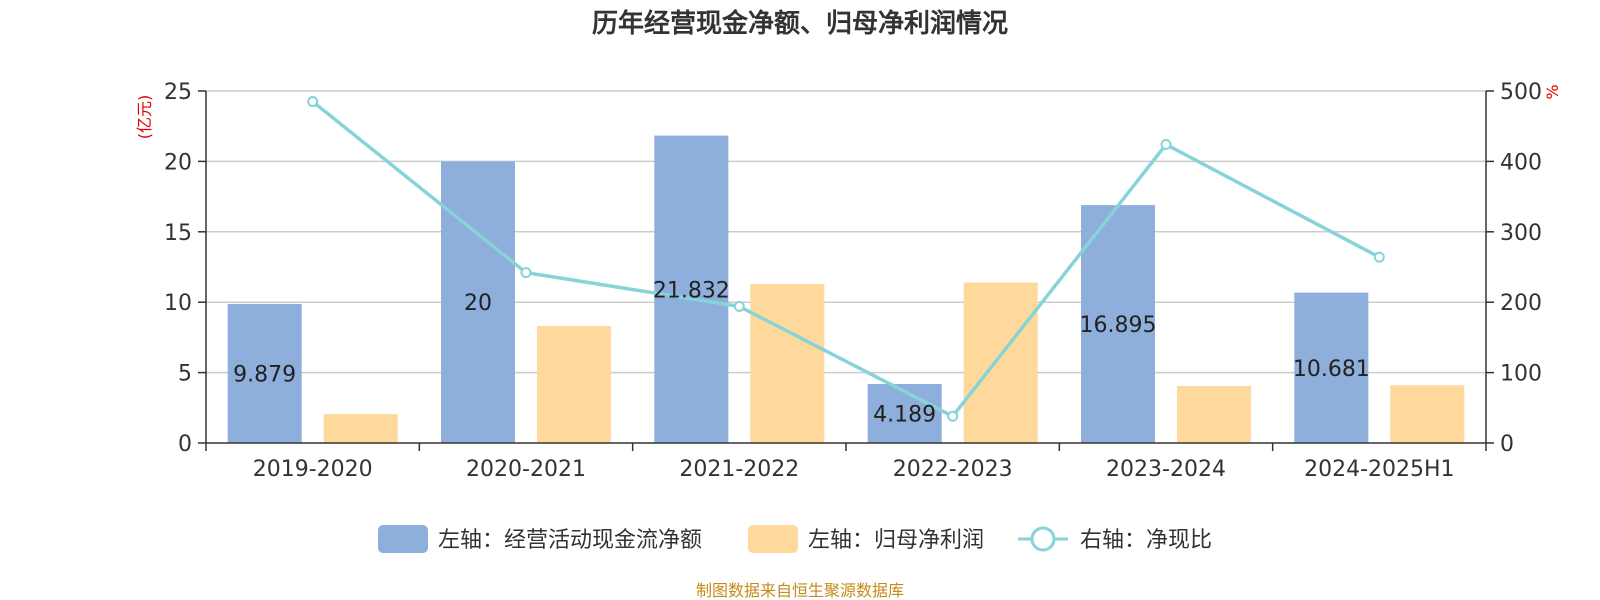 The height and width of the screenshot is (600, 1600). Describe the element at coordinates (144, 117) in the screenshot. I see `left-axis-unit: (亿元)` at that location.